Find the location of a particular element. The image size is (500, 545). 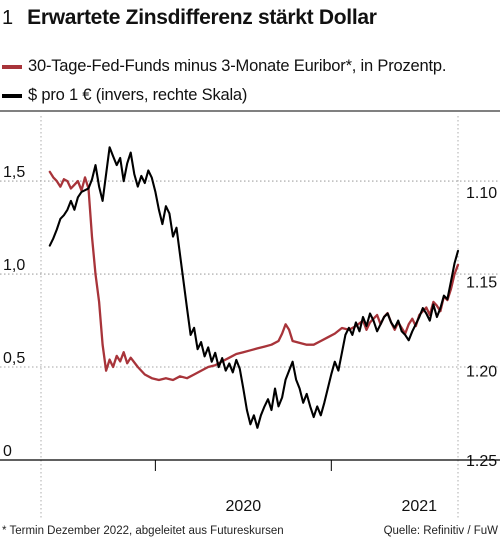

title-row: 1 Erwartete Zinsdifferenz stärkt Dollar is located at coordinates (189, 18).